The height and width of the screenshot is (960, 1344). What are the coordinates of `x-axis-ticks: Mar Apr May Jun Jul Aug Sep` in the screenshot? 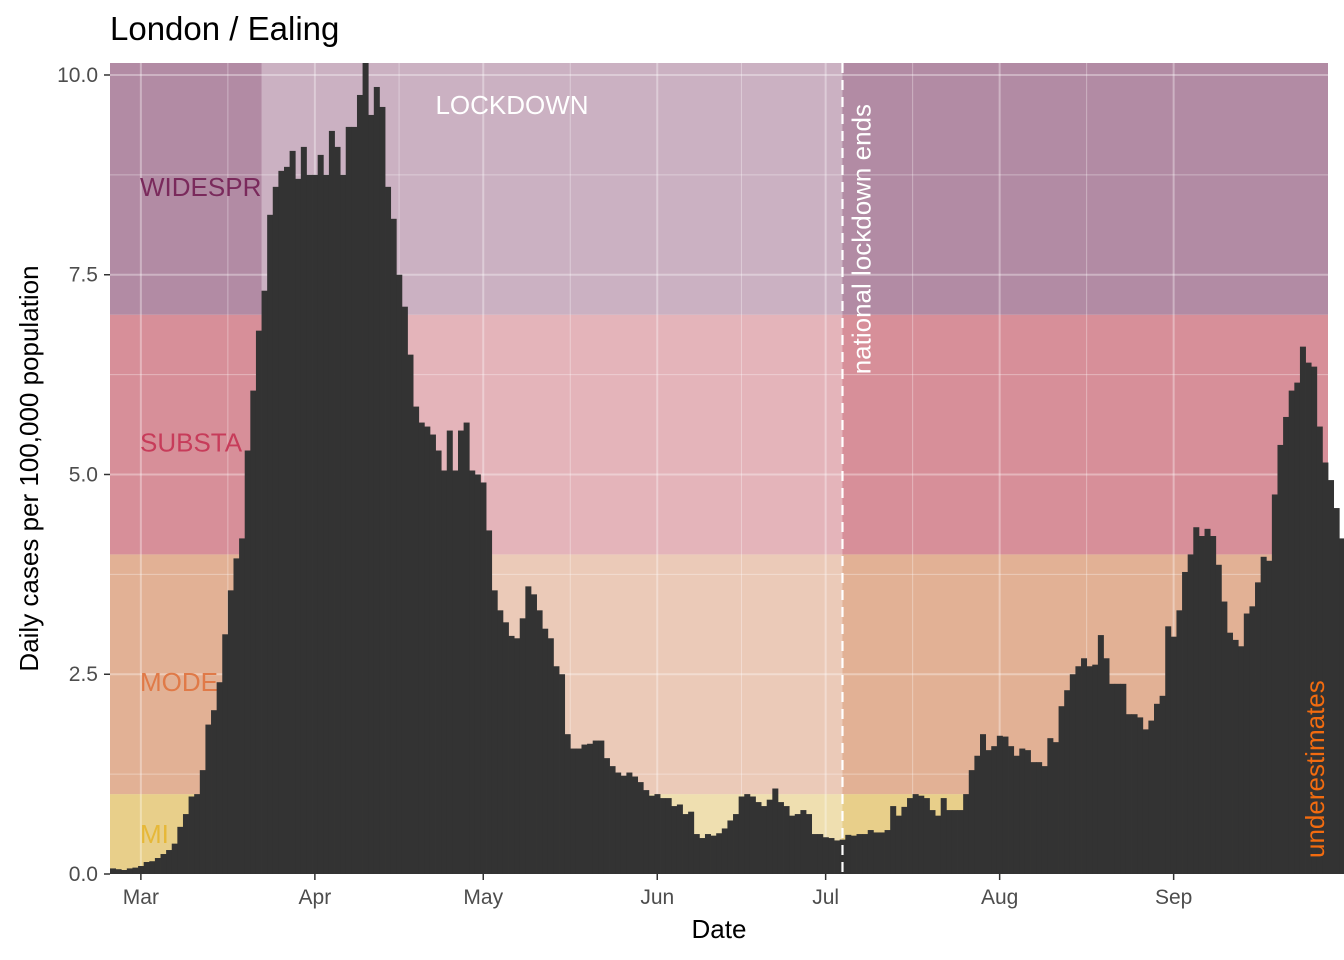 It's located at (657, 891).